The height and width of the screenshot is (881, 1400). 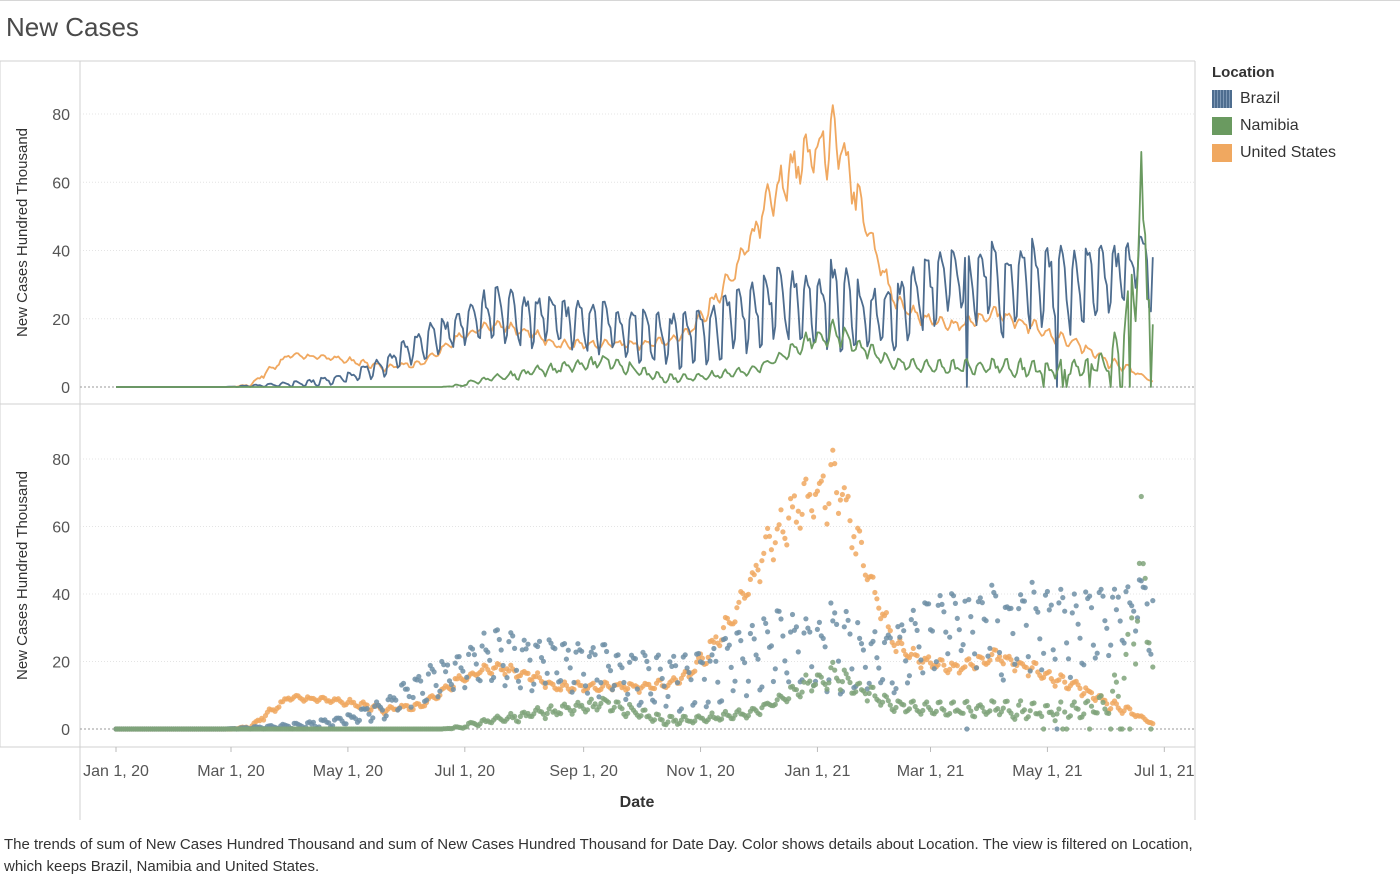 I want to click on series-line-brazil, so click(x=635, y=311).